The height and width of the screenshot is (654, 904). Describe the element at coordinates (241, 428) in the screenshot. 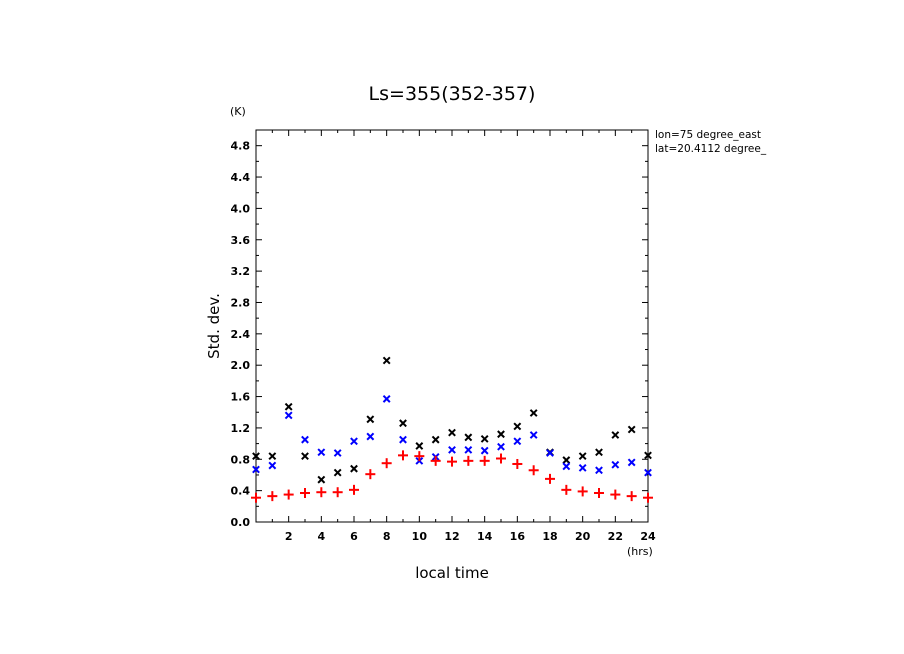

I see `y-tick-label: 1.2` at that location.